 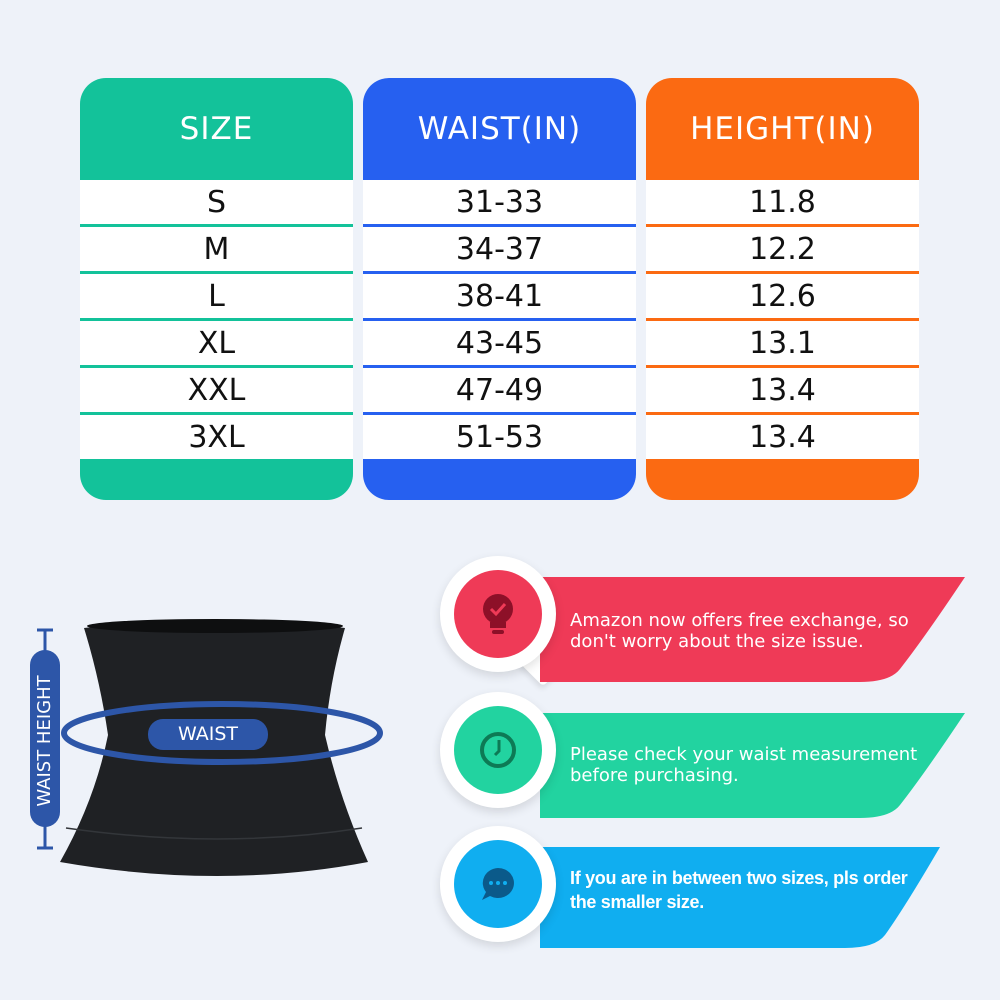 What do you see at coordinates (782, 249) in the screenshot?
I see `height-cell: 12.2` at bounding box center [782, 249].